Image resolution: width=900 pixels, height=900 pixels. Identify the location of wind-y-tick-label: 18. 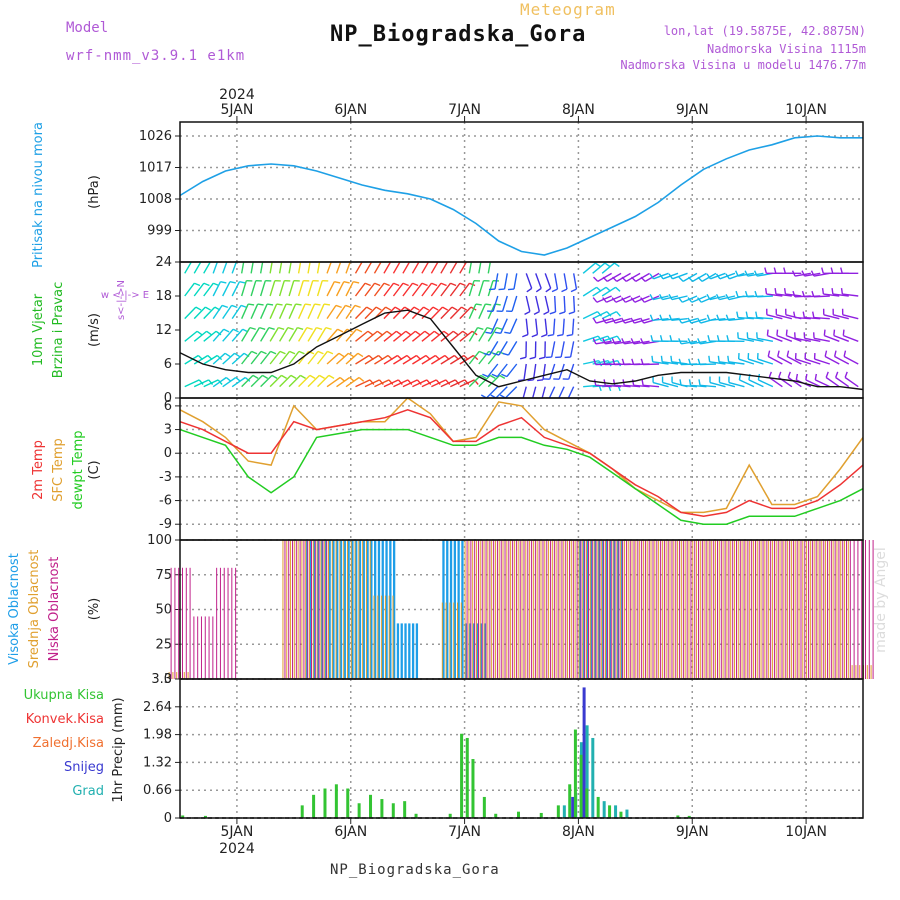
(163, 296).